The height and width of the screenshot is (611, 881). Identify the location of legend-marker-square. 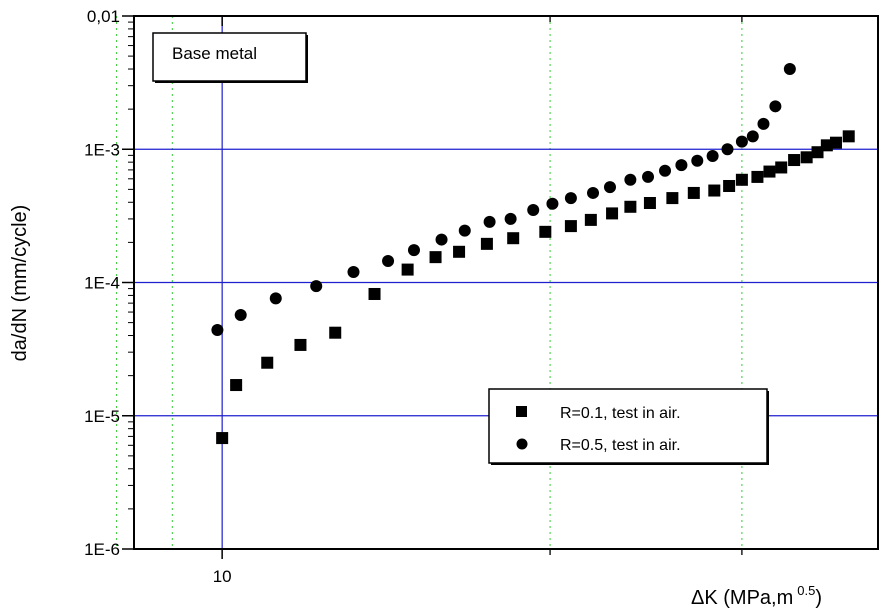
(521, 411).